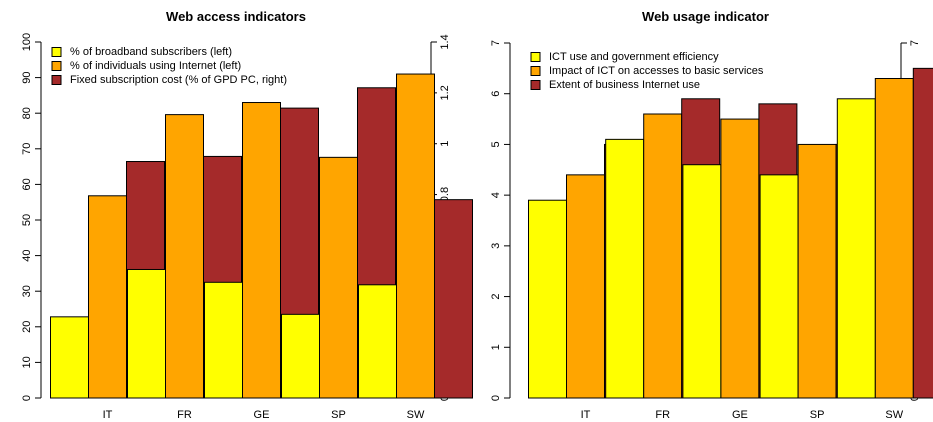  Describe the element at coordinates (496, 43) in the screenshot. I see `left-axis-tick-label: 7` at that location.